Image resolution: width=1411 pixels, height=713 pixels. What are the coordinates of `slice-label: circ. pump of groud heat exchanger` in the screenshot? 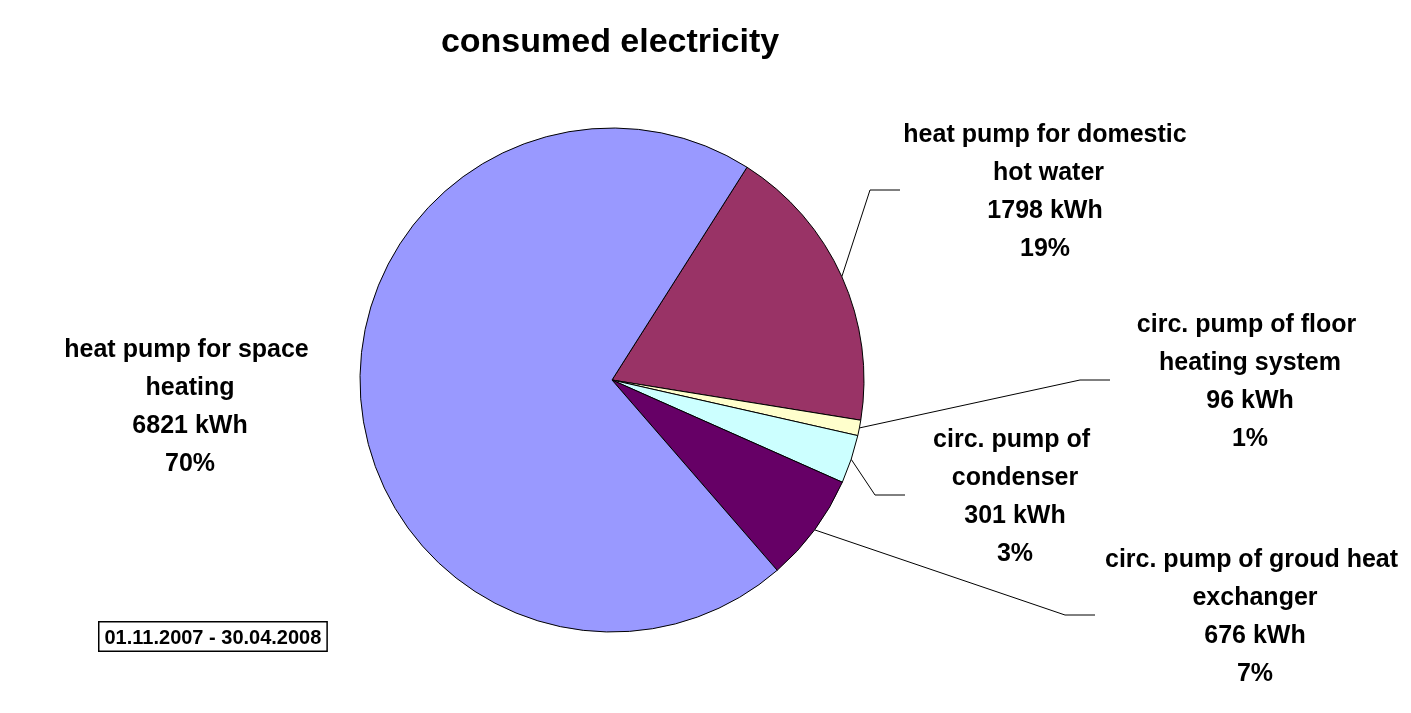 It's located at (1255, 577).